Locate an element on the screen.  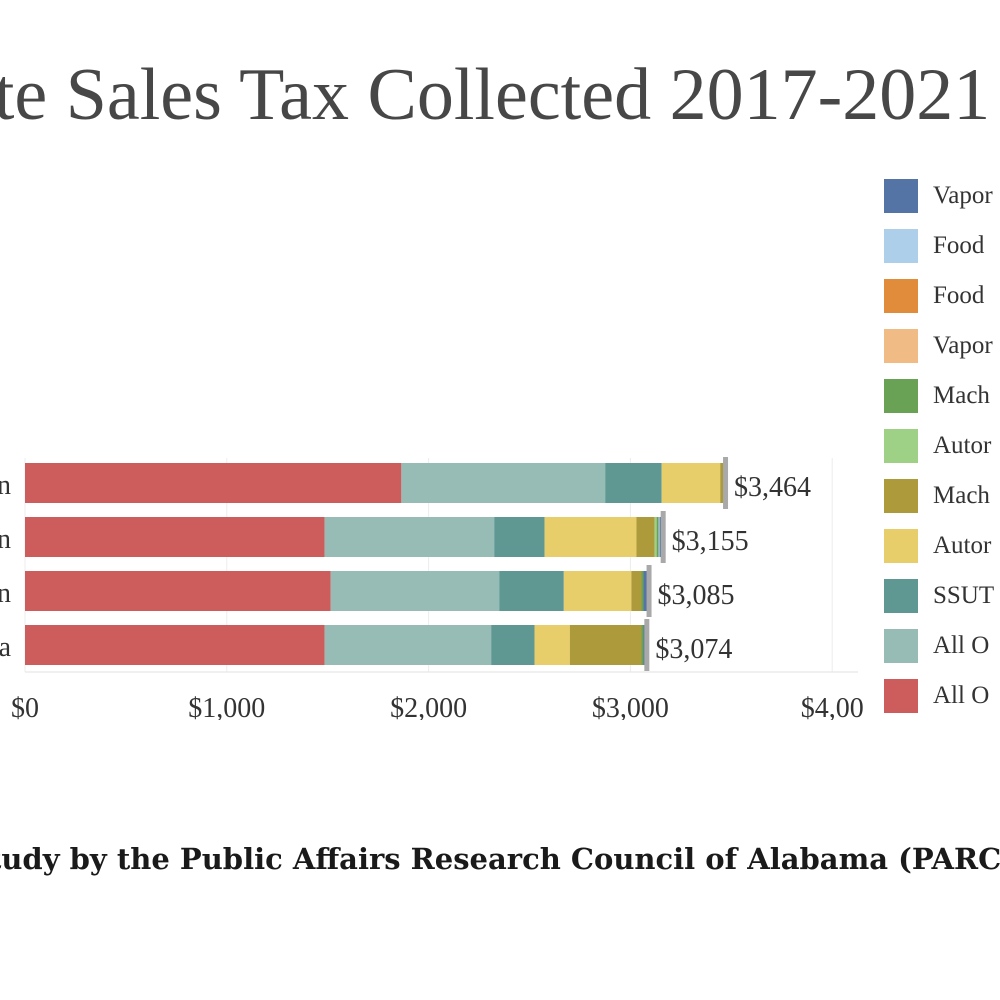
chart-title: ate Sales Tax Collected 2017-2021 is located at coordinates (495, 95).